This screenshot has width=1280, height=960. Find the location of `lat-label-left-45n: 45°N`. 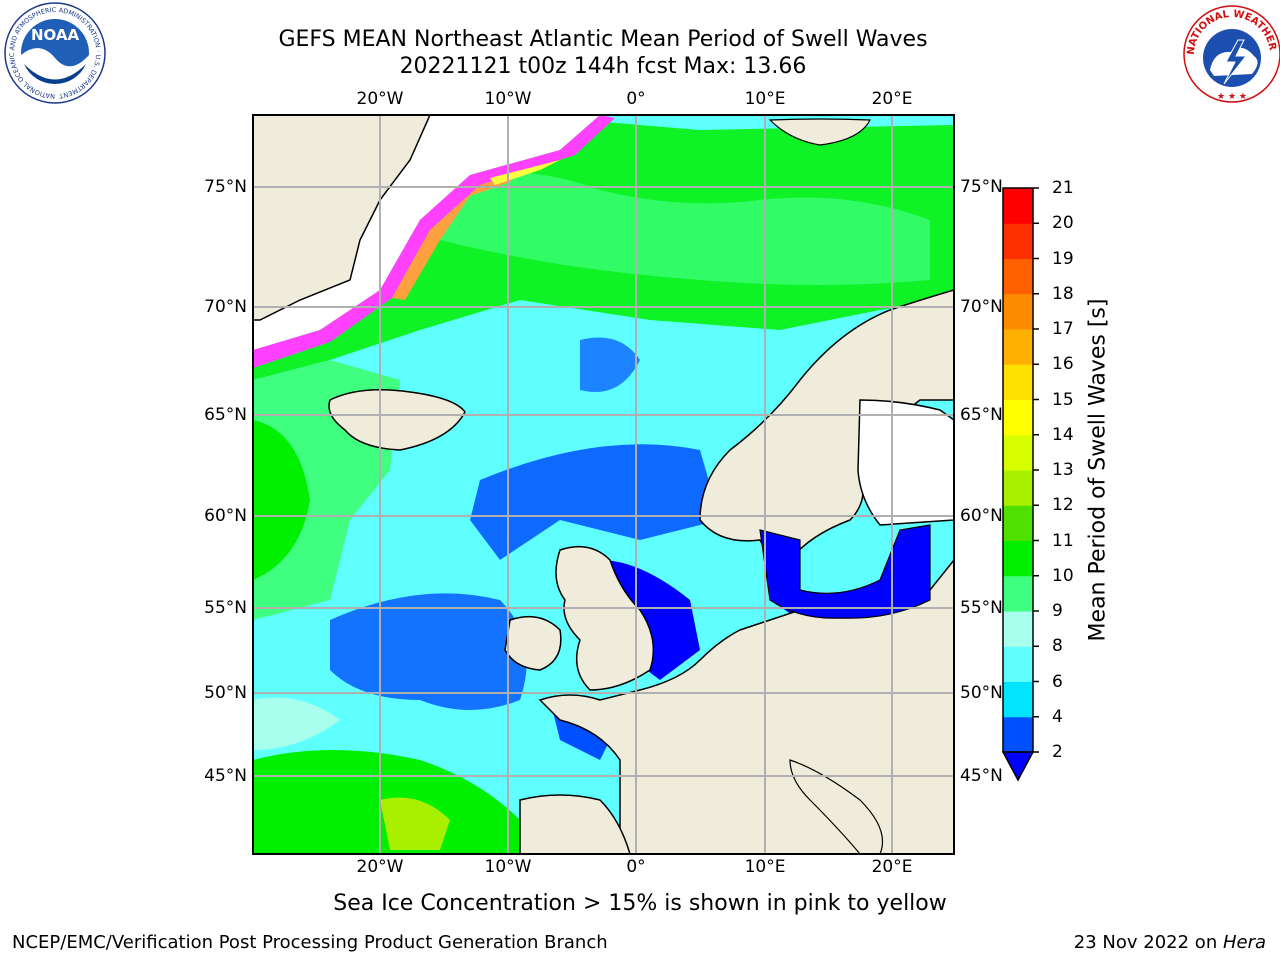

lat-label-left-45n: 45°N is located at coordinates (225, 776).